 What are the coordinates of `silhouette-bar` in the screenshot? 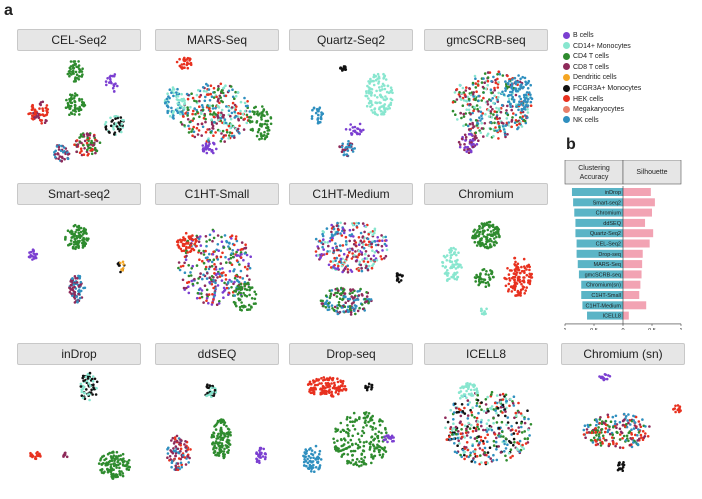 It's located at (637, 212).